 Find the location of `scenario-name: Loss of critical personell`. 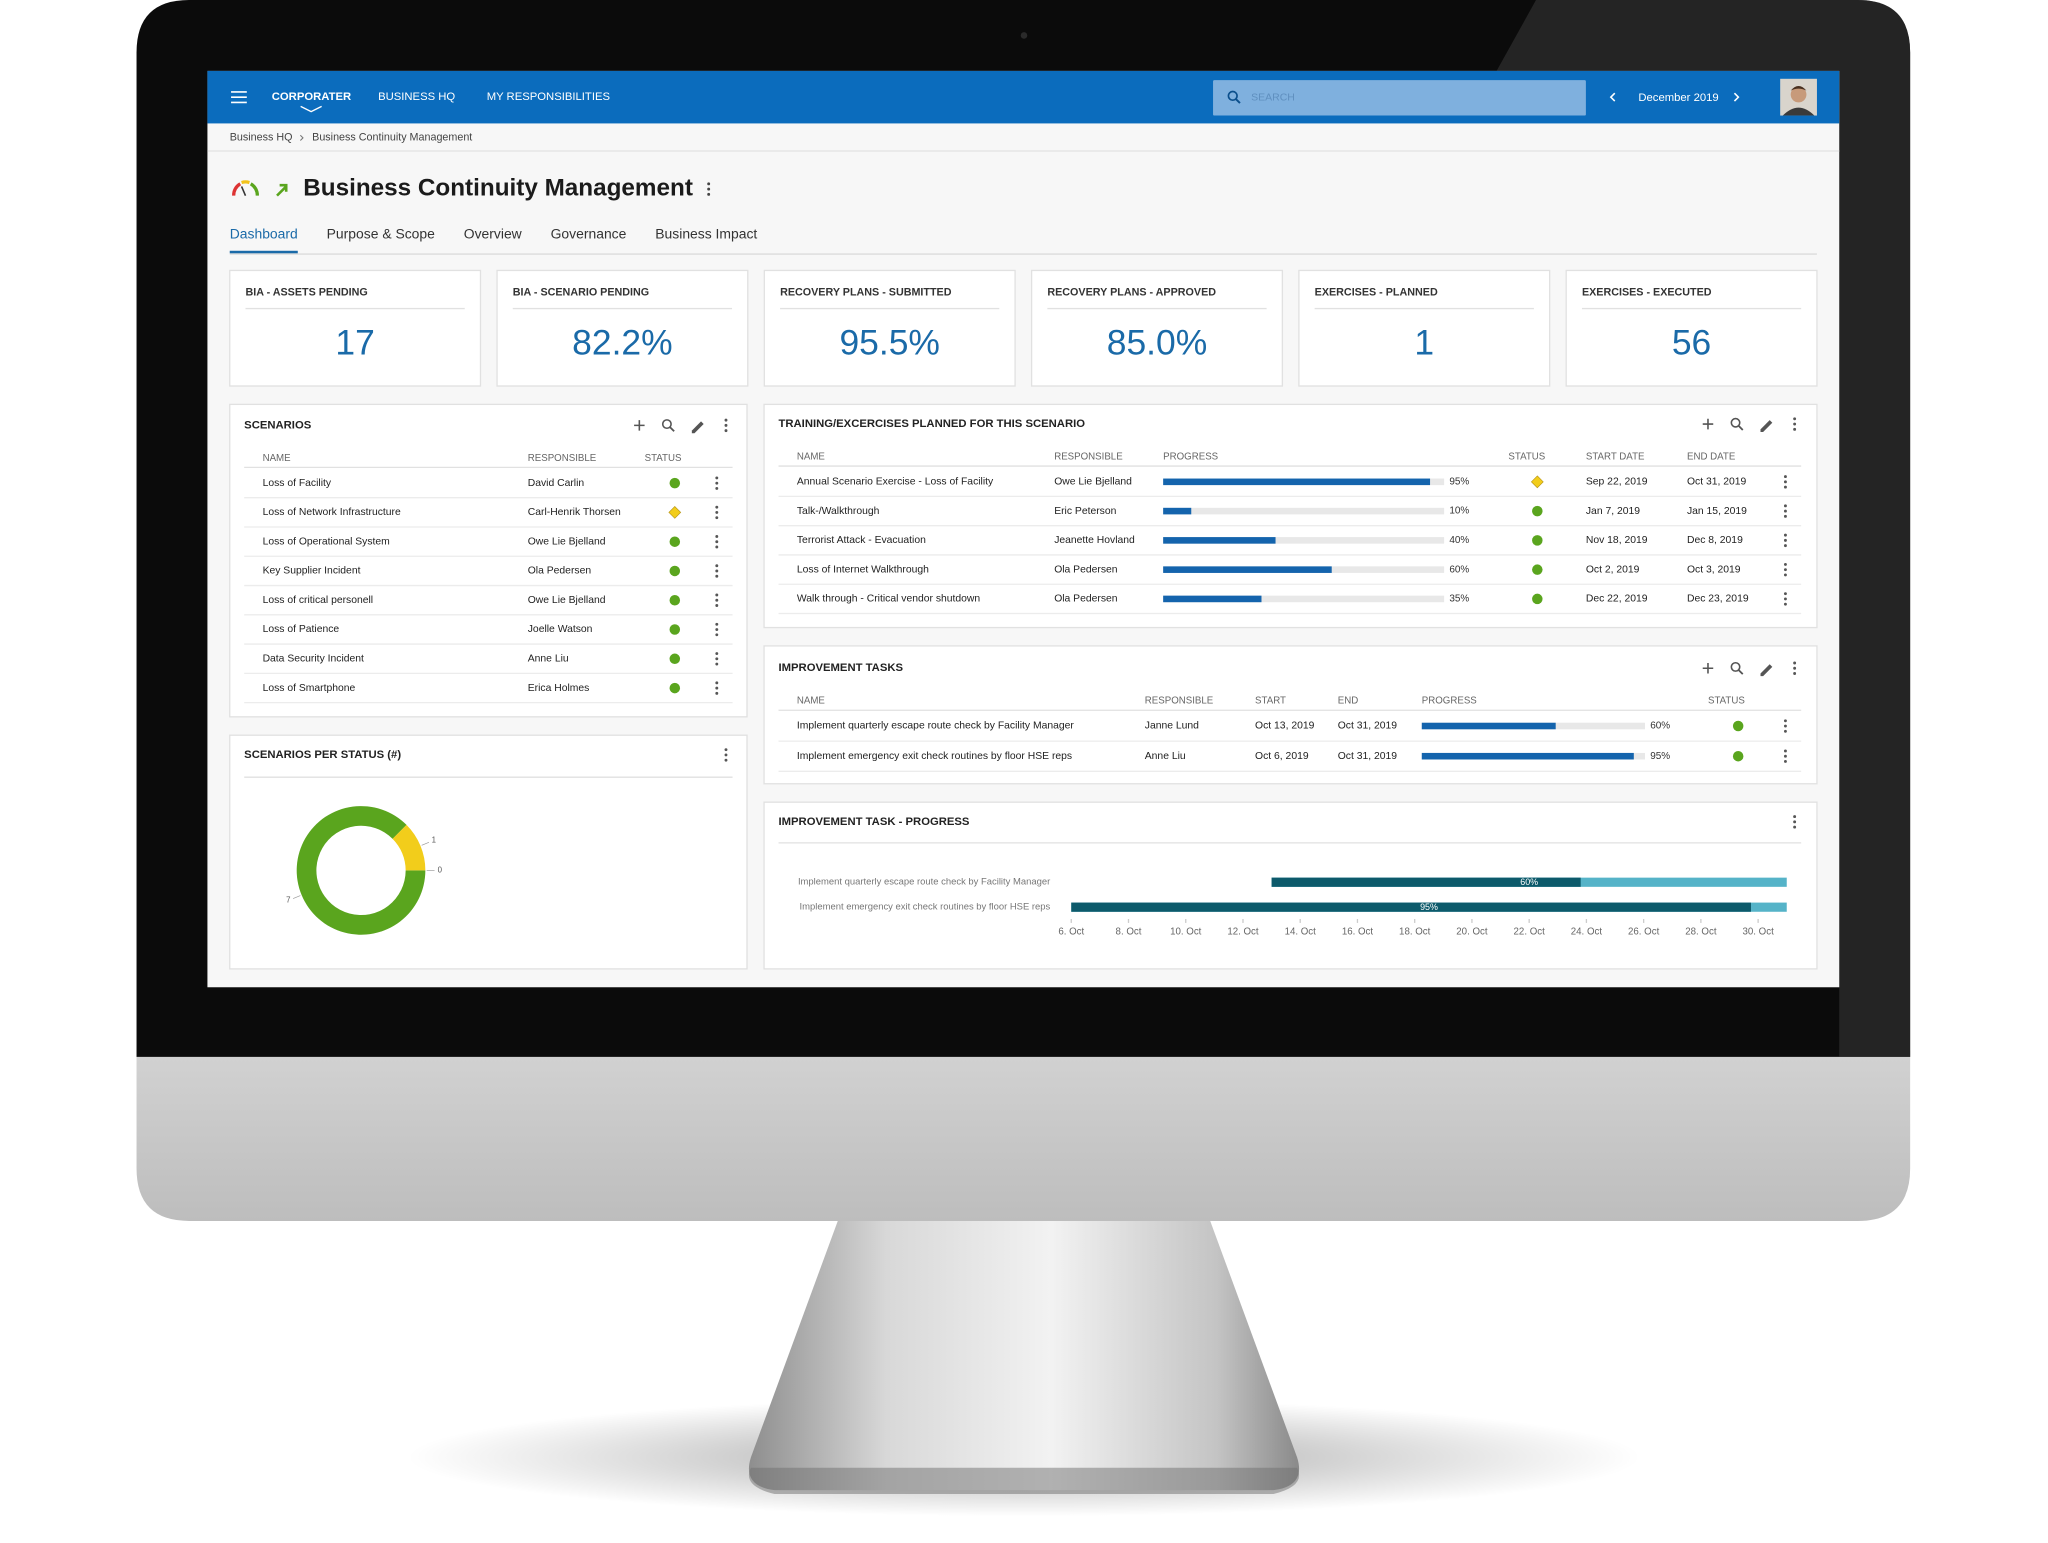

scenario-name: Loss of critical personell is located at coordinates (318, 600).